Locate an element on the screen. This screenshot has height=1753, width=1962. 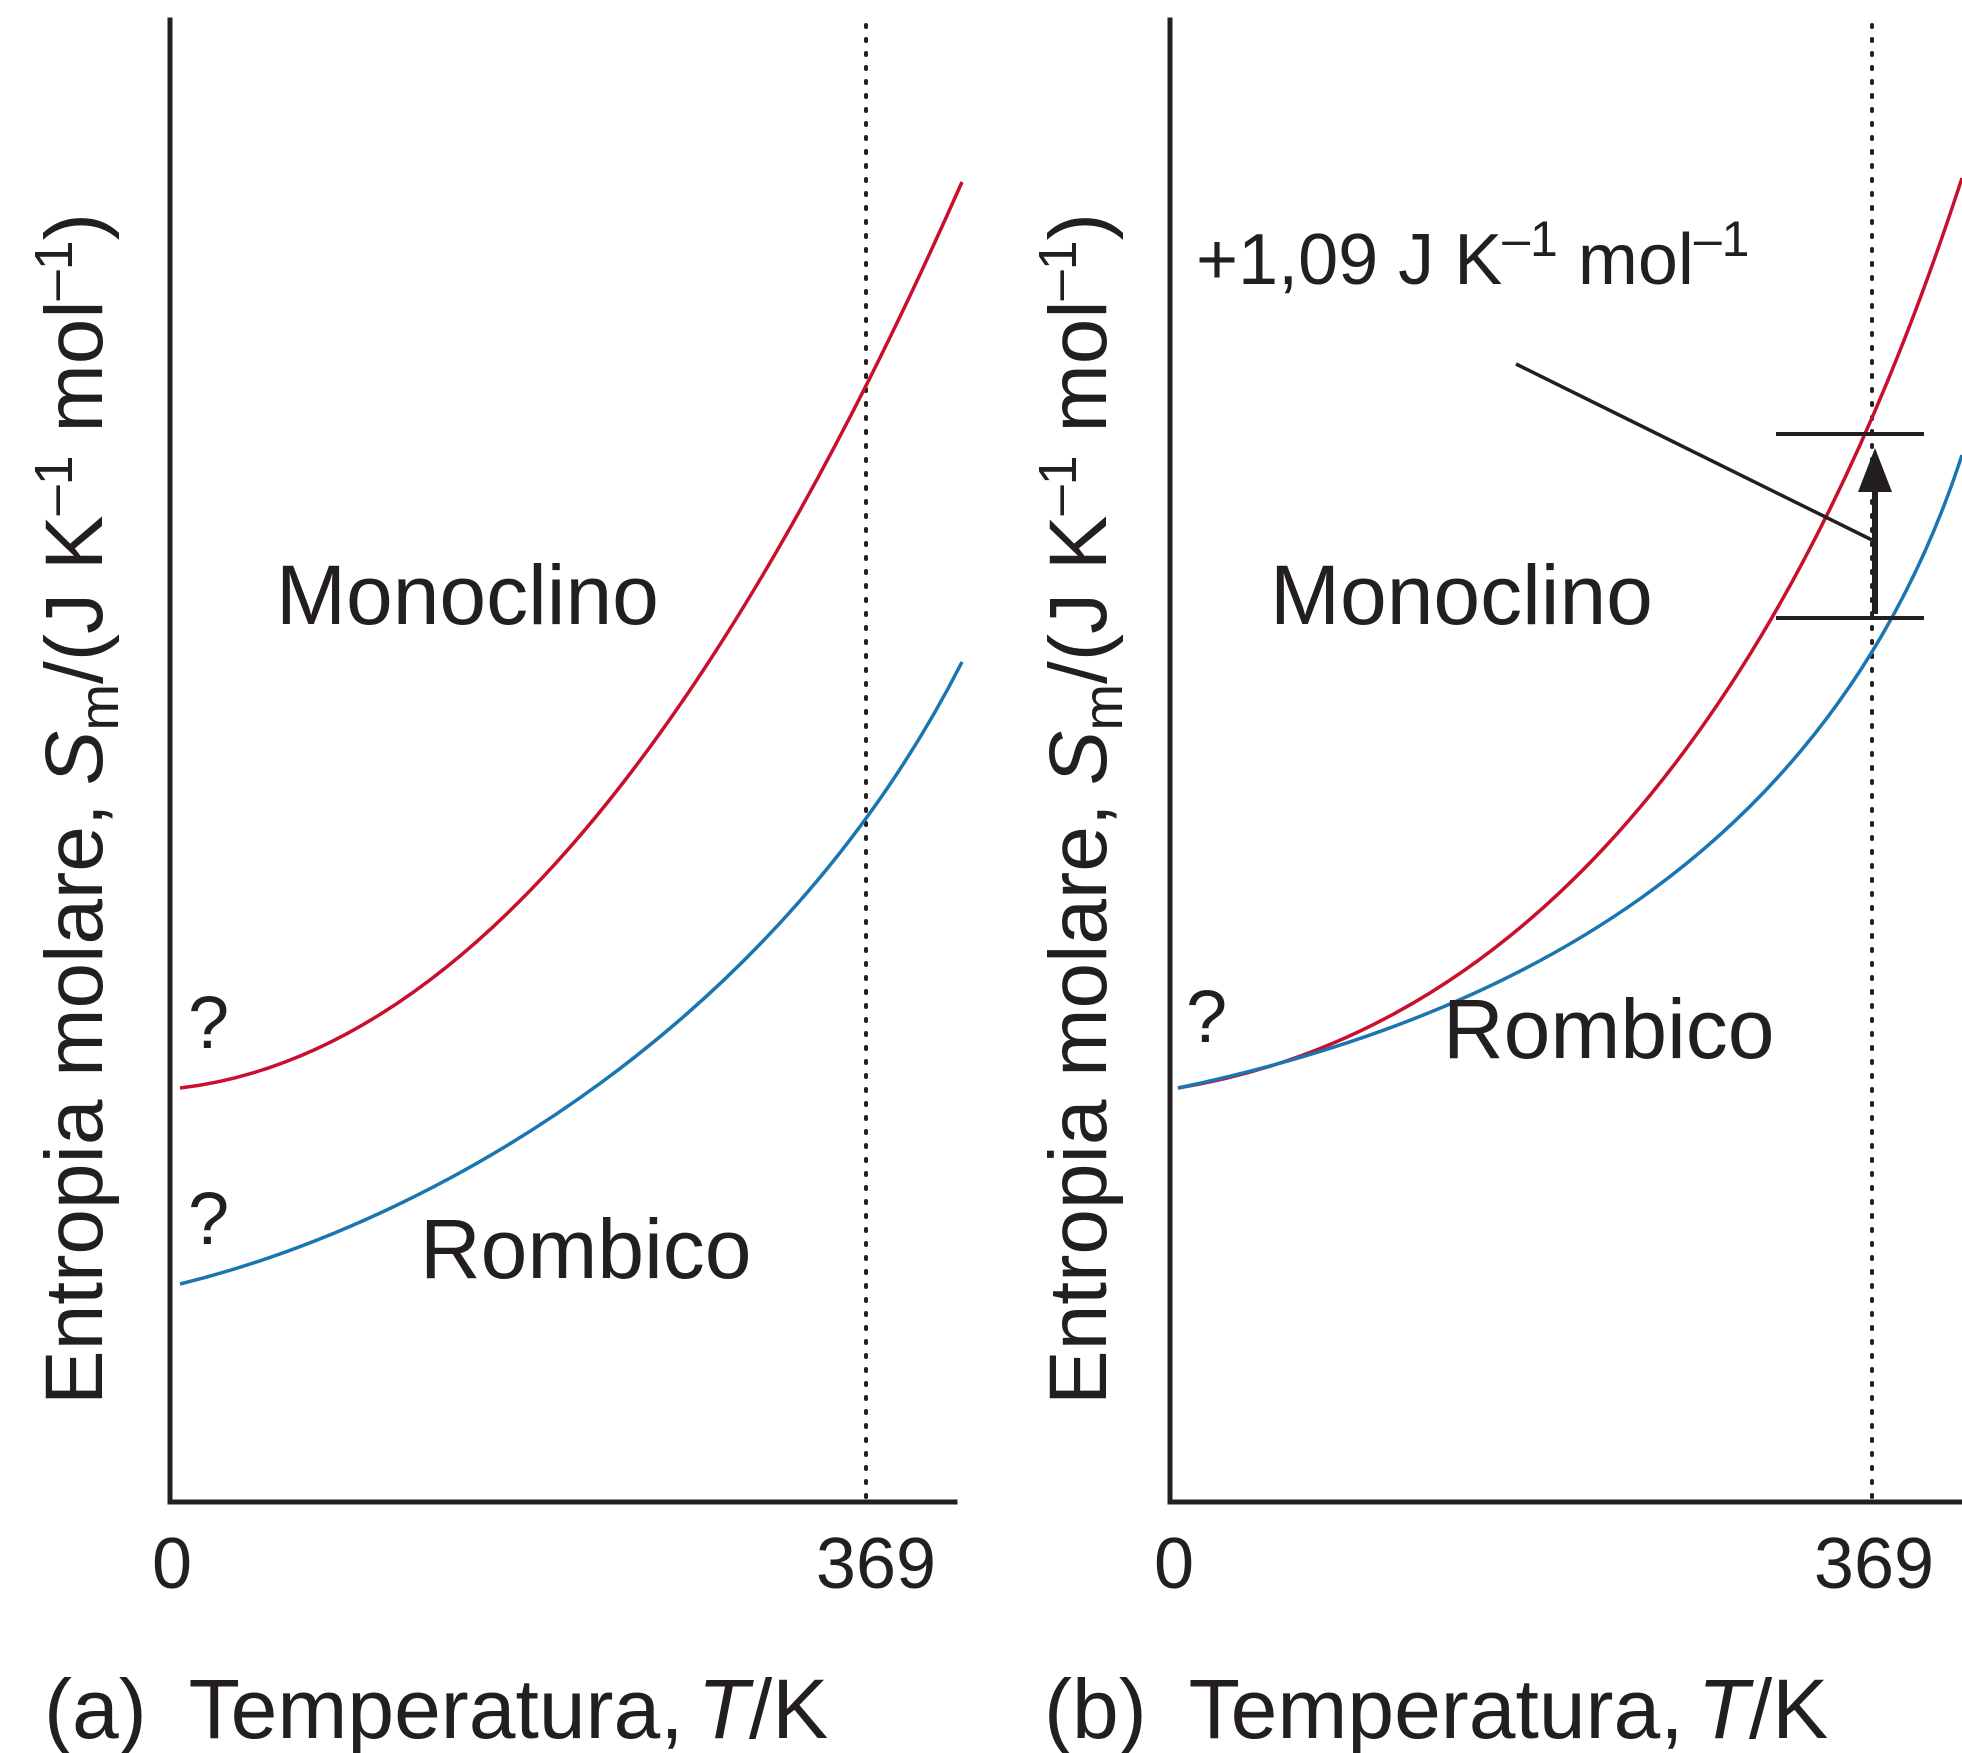
panel-b-annotation-leader is located at coordinates (1694, 452).